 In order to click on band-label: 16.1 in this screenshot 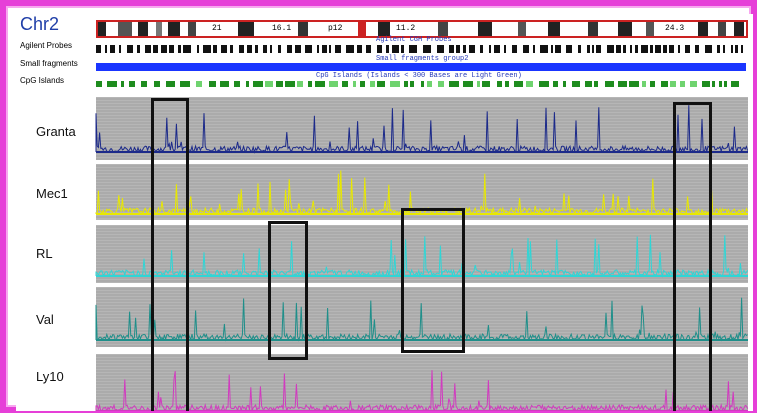, I will do `click(282, 29)`.